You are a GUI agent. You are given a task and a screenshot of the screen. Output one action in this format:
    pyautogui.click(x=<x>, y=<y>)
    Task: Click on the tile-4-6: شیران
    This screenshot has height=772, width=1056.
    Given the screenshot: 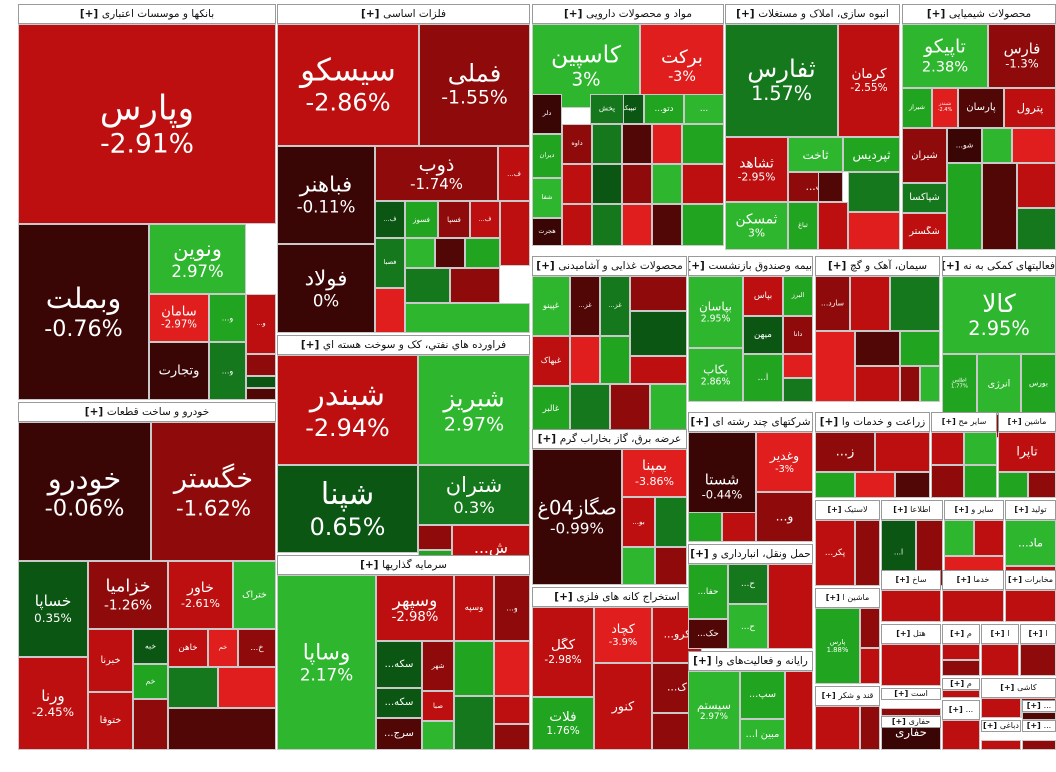 What is the action you would take?
    pyautogui.click(x=924, y=155)
    